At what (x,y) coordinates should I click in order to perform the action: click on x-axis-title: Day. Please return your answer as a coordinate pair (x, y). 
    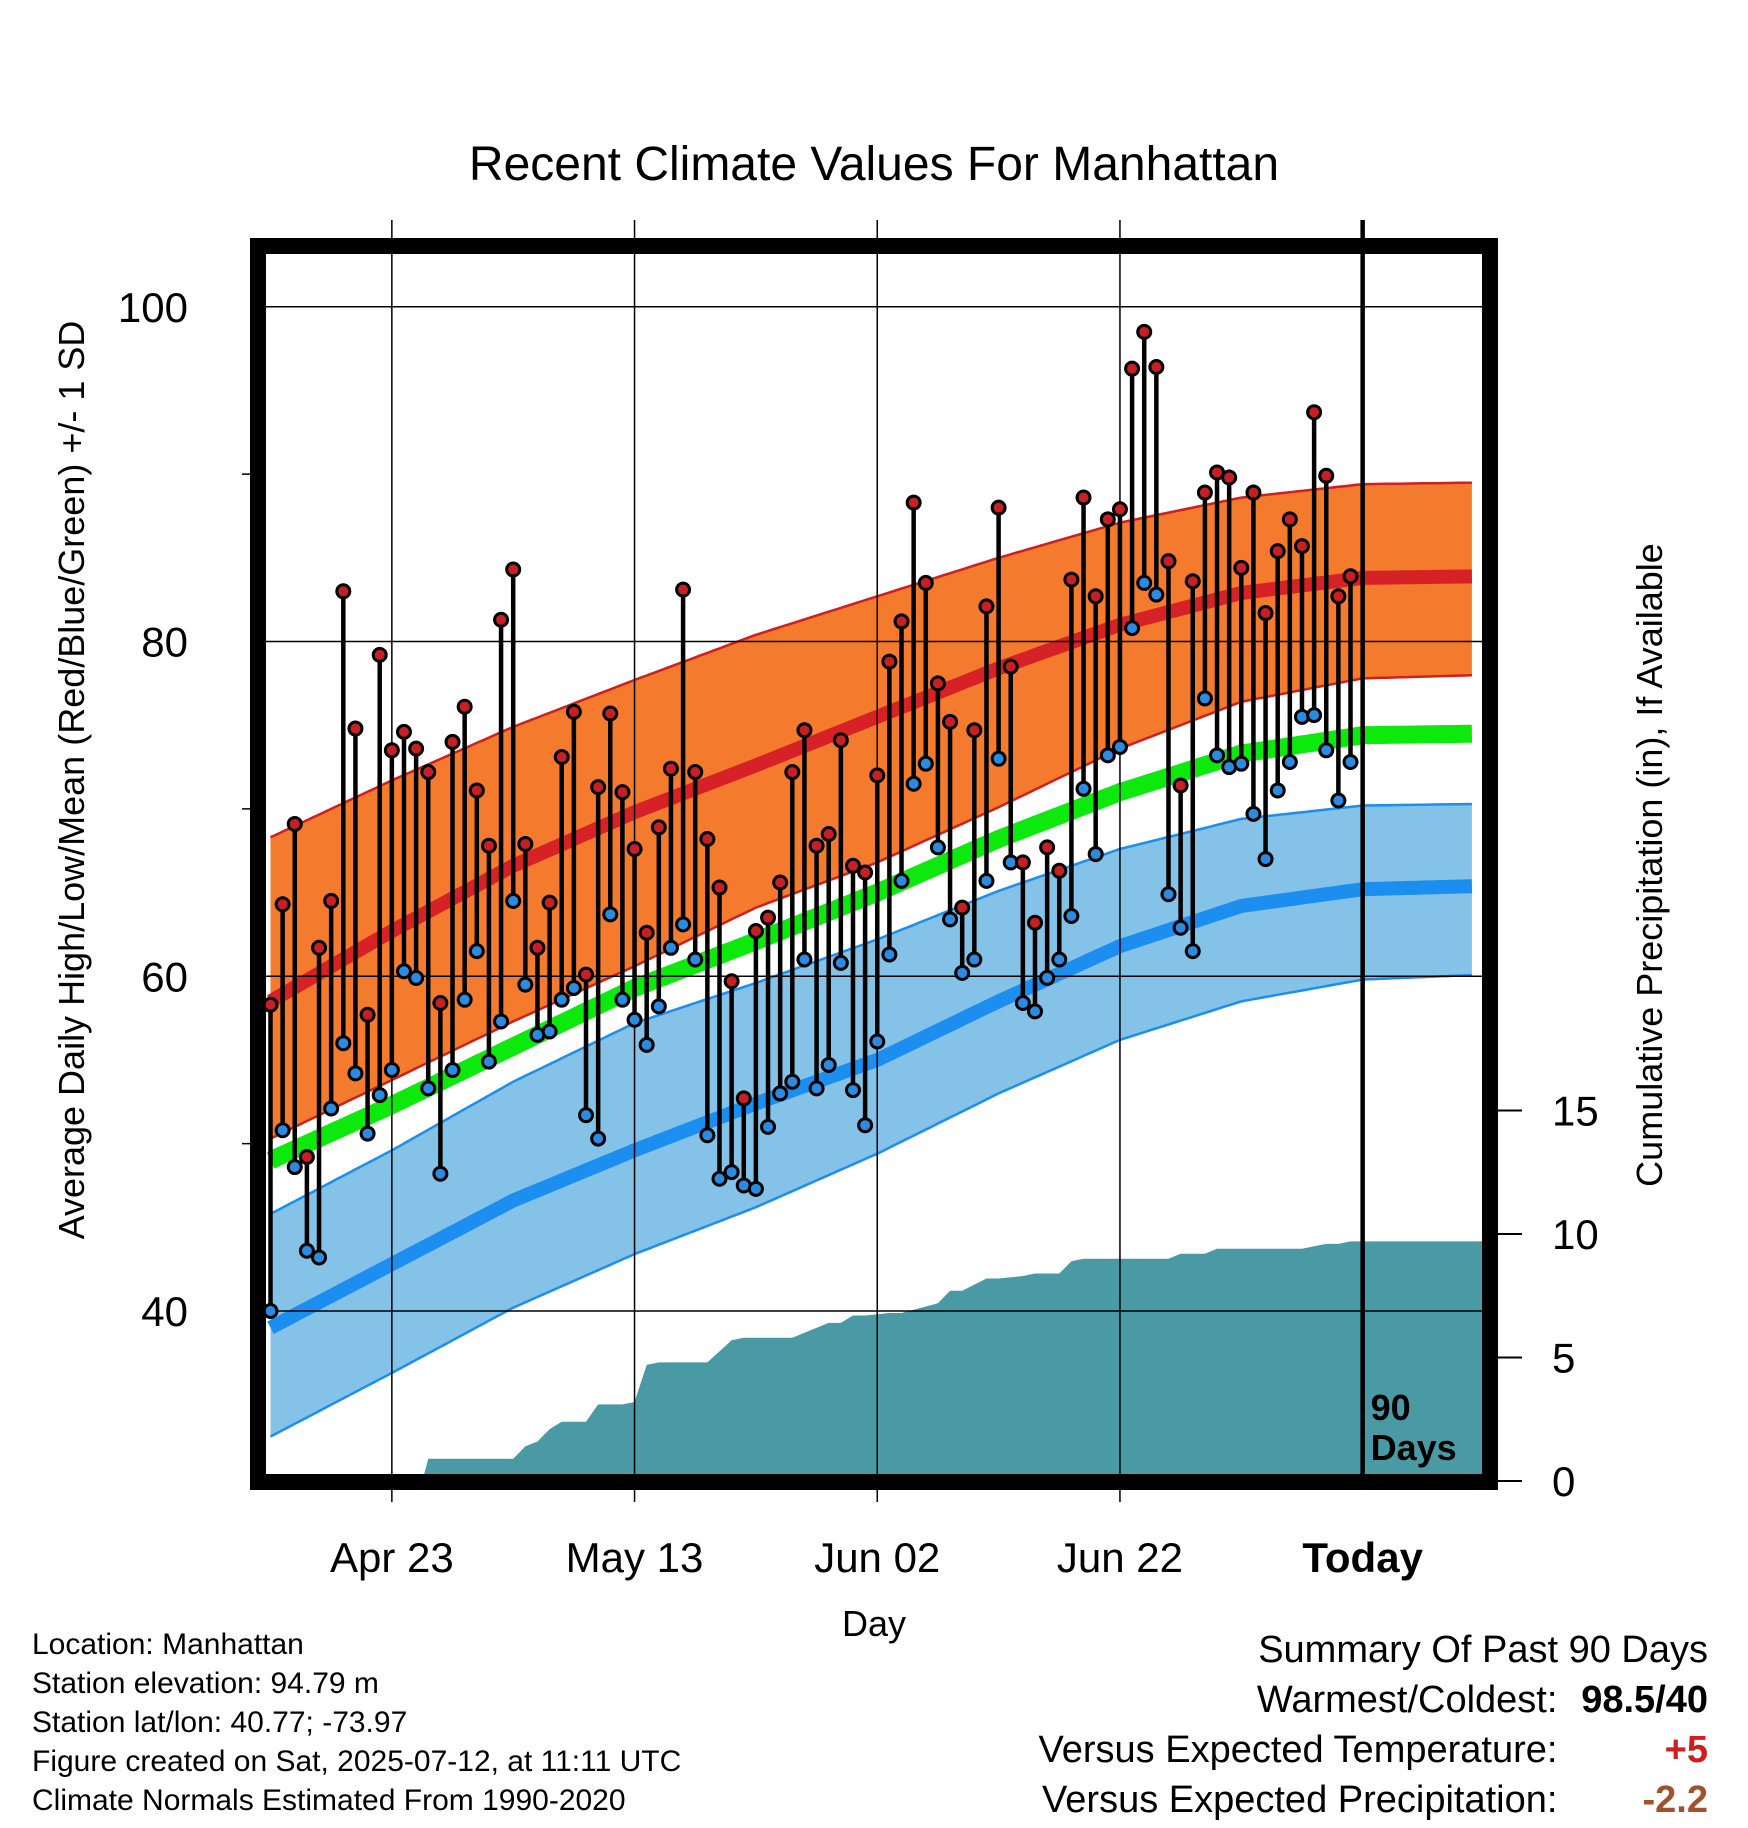
    Looking at the image, I should click on (874, 1623).